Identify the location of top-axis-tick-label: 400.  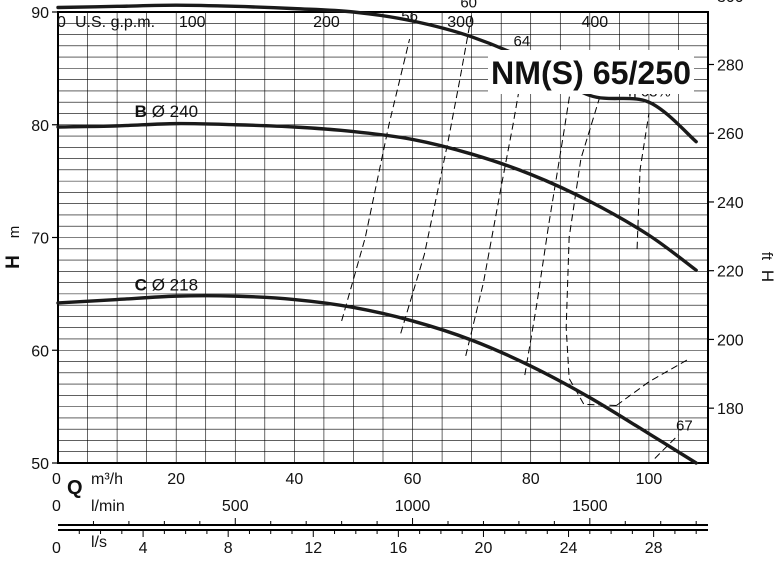
(594, 22).